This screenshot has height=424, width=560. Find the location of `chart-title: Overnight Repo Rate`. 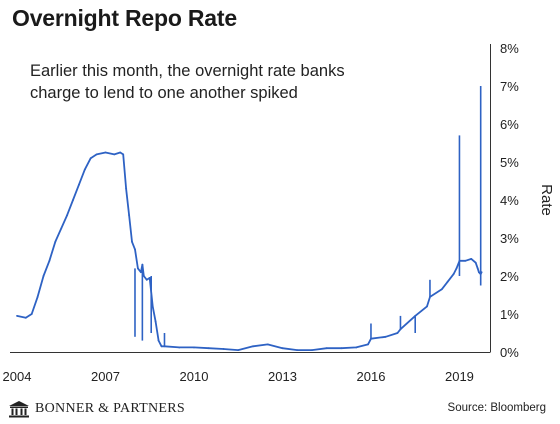

chart-title: Overnight Repo Rate is located at coordinates (124, 18).